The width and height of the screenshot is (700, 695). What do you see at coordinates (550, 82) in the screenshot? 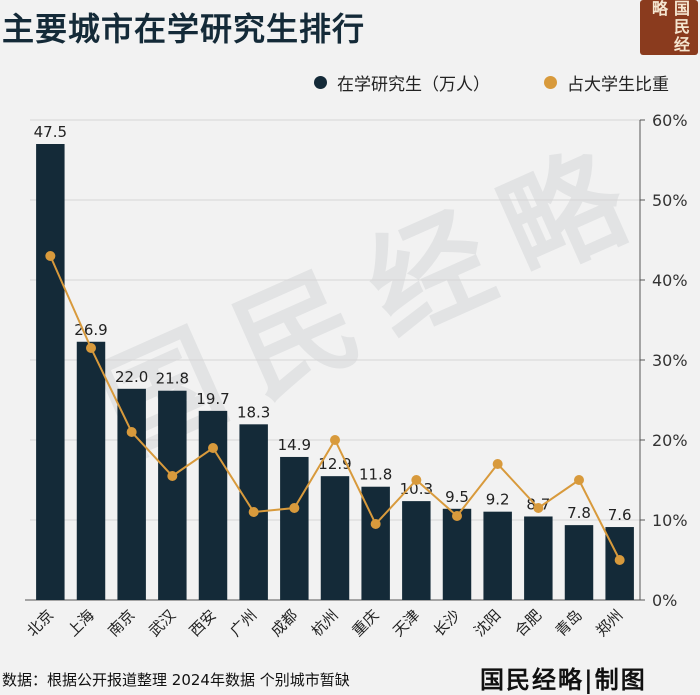
I see `legend-dot-line-icon` at bounding box center [550, 82].